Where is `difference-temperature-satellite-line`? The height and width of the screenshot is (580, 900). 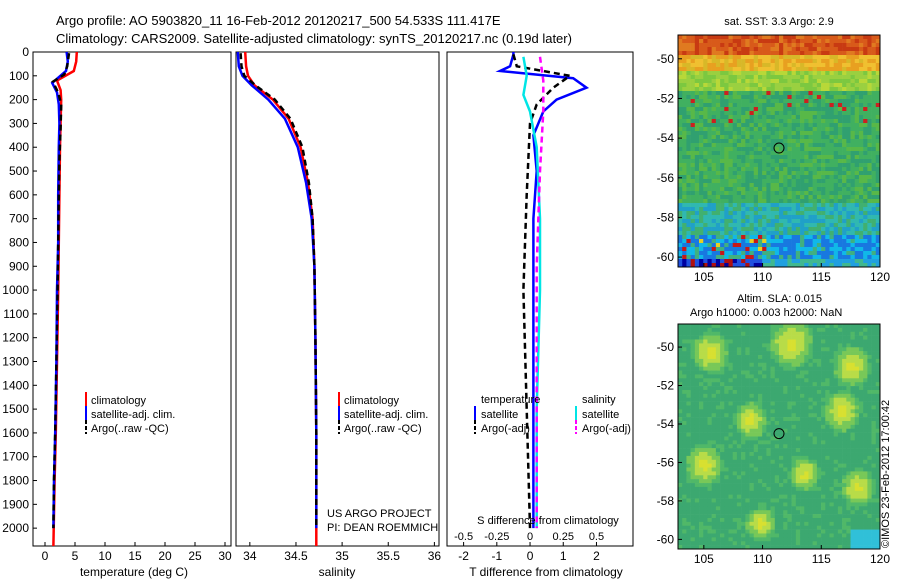
difference-temperature-satellite-line is located at coordinates (542, 290).